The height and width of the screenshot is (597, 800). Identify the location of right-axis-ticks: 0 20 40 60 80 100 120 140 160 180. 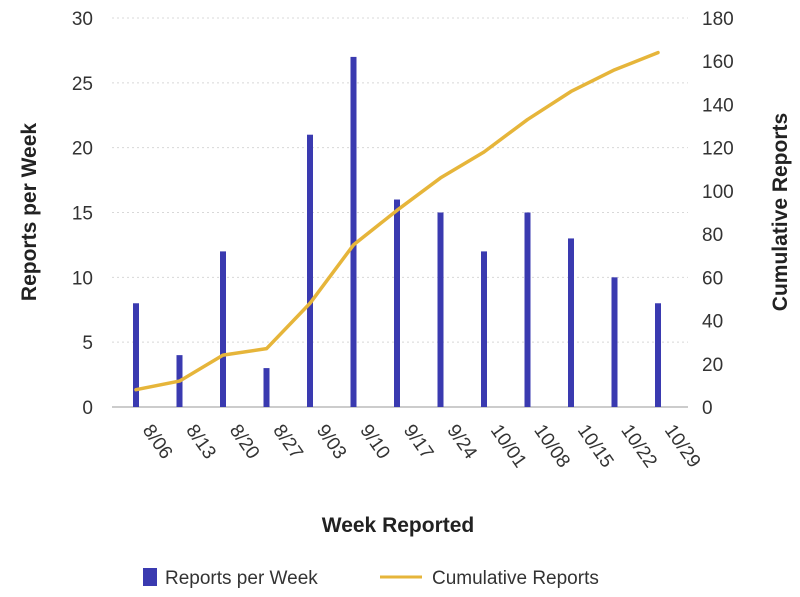
(718, 214).